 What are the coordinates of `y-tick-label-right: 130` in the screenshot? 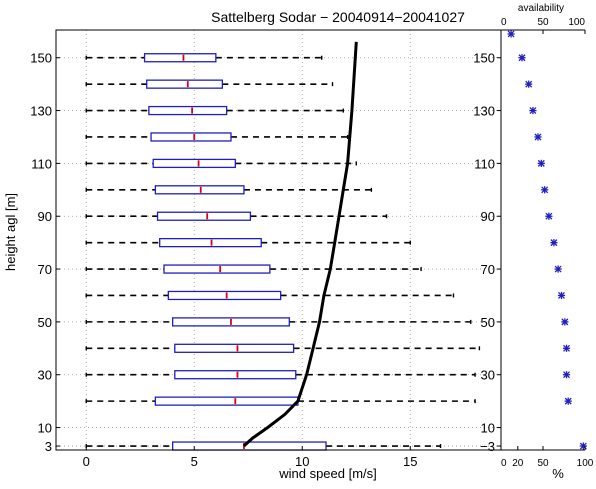 It's located at (484, 111).